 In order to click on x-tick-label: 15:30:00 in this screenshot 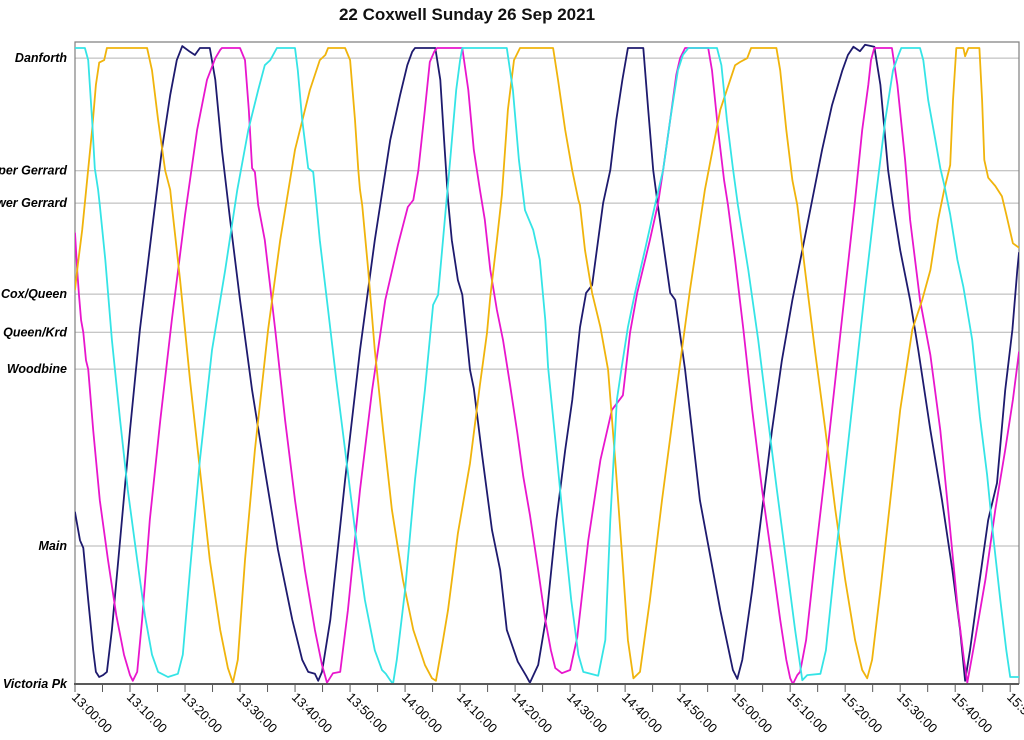, I will do `click(917, 713)`.